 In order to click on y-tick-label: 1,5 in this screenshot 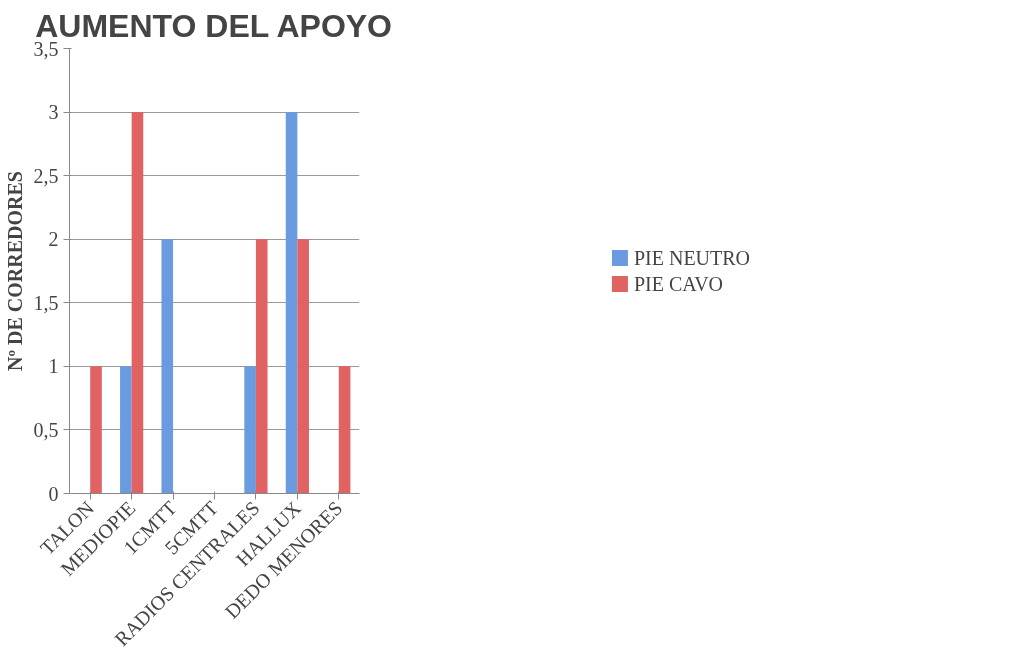, I will do `click(46, 302)`.